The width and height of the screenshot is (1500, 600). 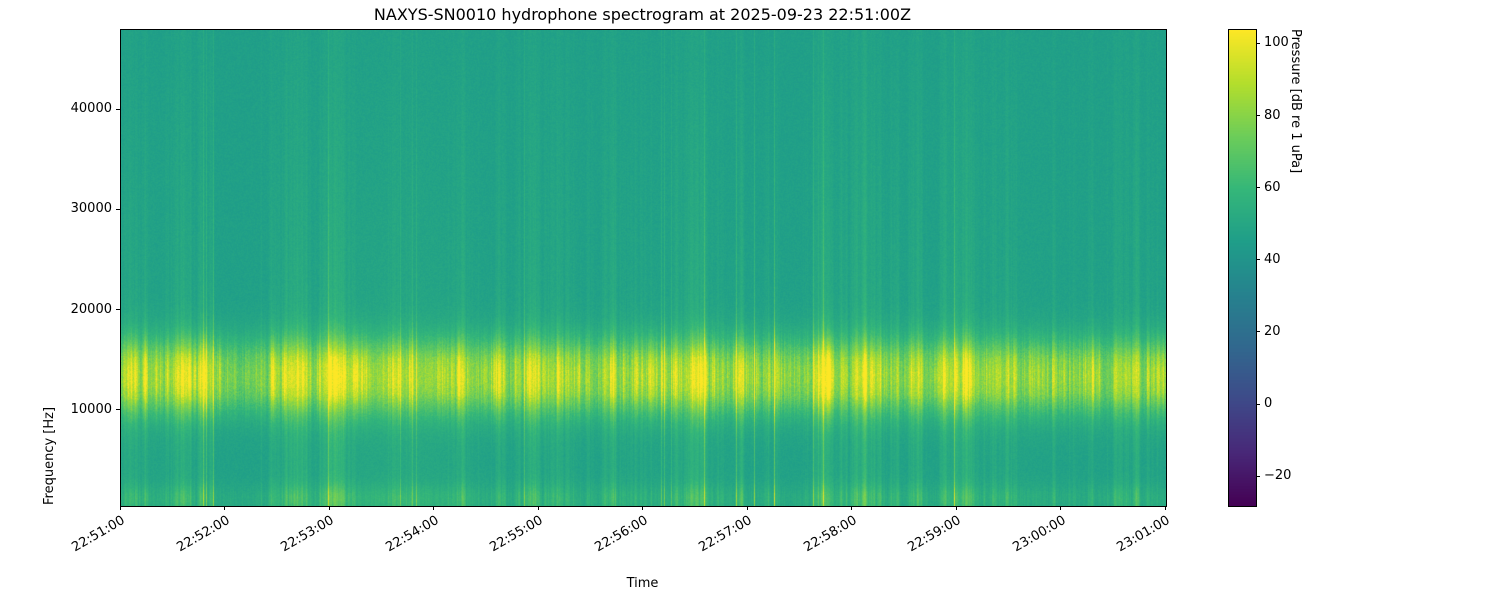 What do you see at coordinates (1278, 476) in the screenshot?
I see `colorbar-tick-label: −20` at bounding box center [1278, 476].